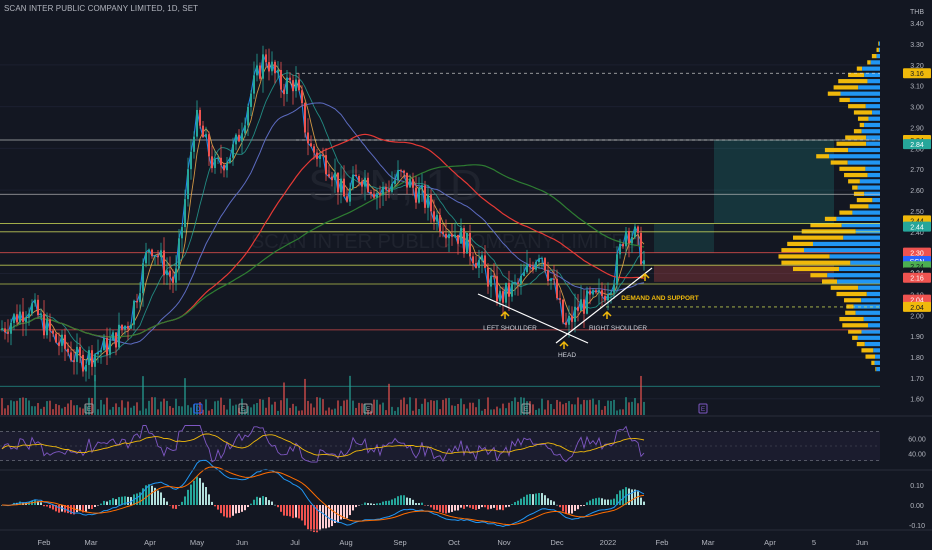  Describe the element at coordinates (557, 542) in the screenshot. I see `time-label: Dec` at that location.